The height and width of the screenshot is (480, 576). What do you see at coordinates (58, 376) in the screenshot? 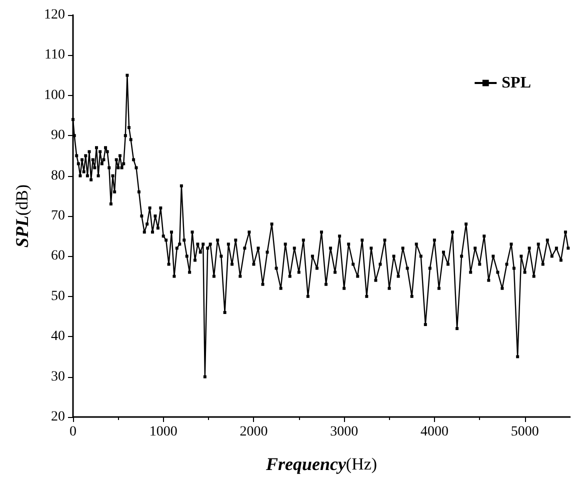
I see `y-tick-label: 30` at bounding box center [58, 376].